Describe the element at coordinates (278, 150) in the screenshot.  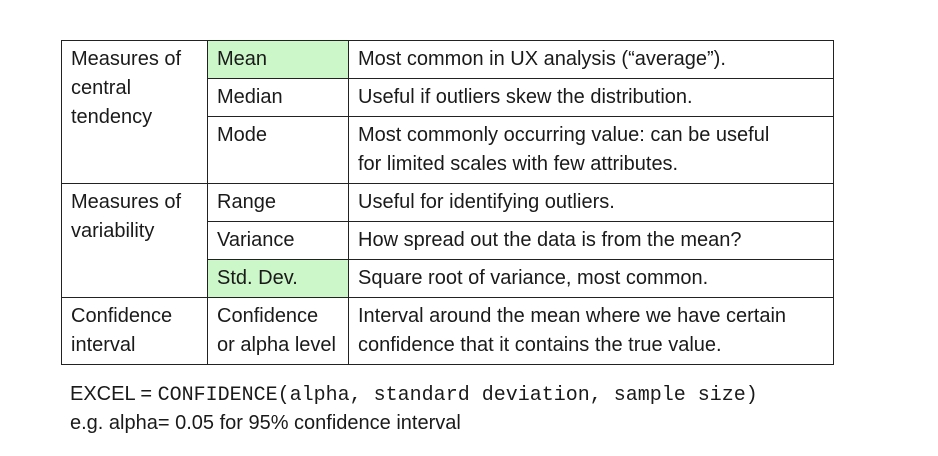
I see `measure-mode: Mode` at that location.